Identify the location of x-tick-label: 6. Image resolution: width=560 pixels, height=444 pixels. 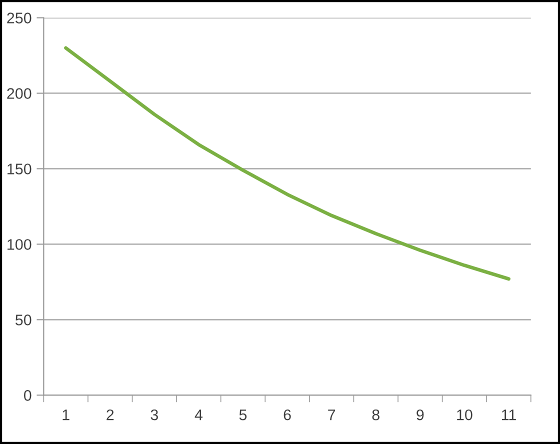
(287, 414).